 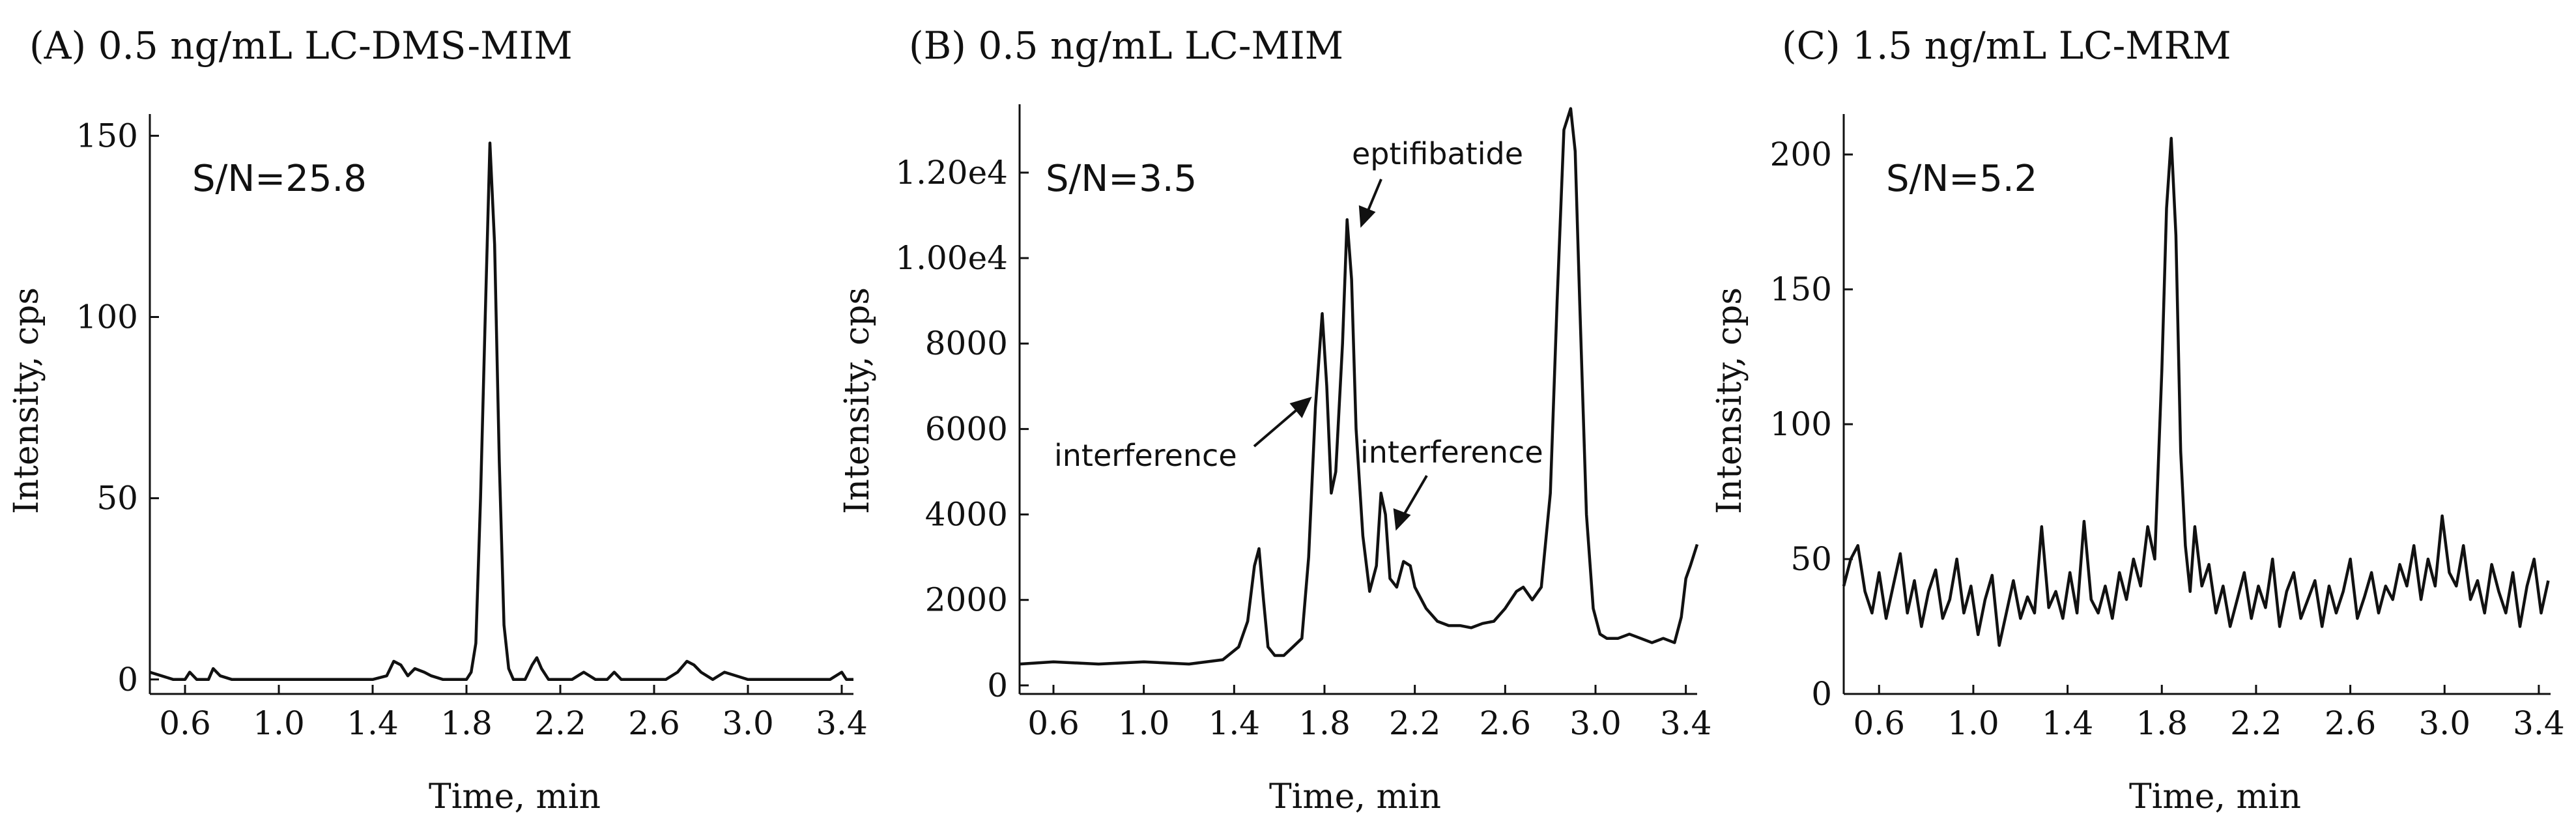 I want to click on y-tick-label: 1.00e4, so click(x=951, y=258).